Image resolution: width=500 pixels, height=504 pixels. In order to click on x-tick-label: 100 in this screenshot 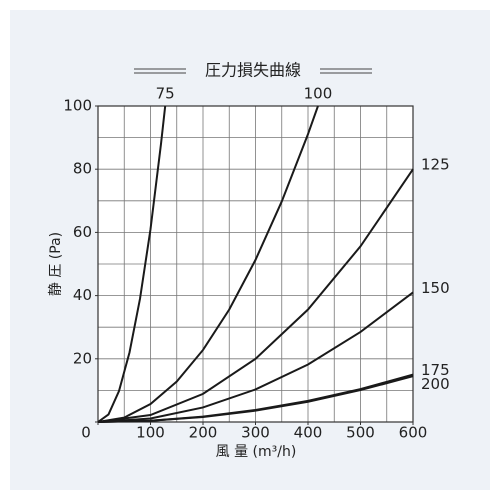, I will do `click(150, 433)`.